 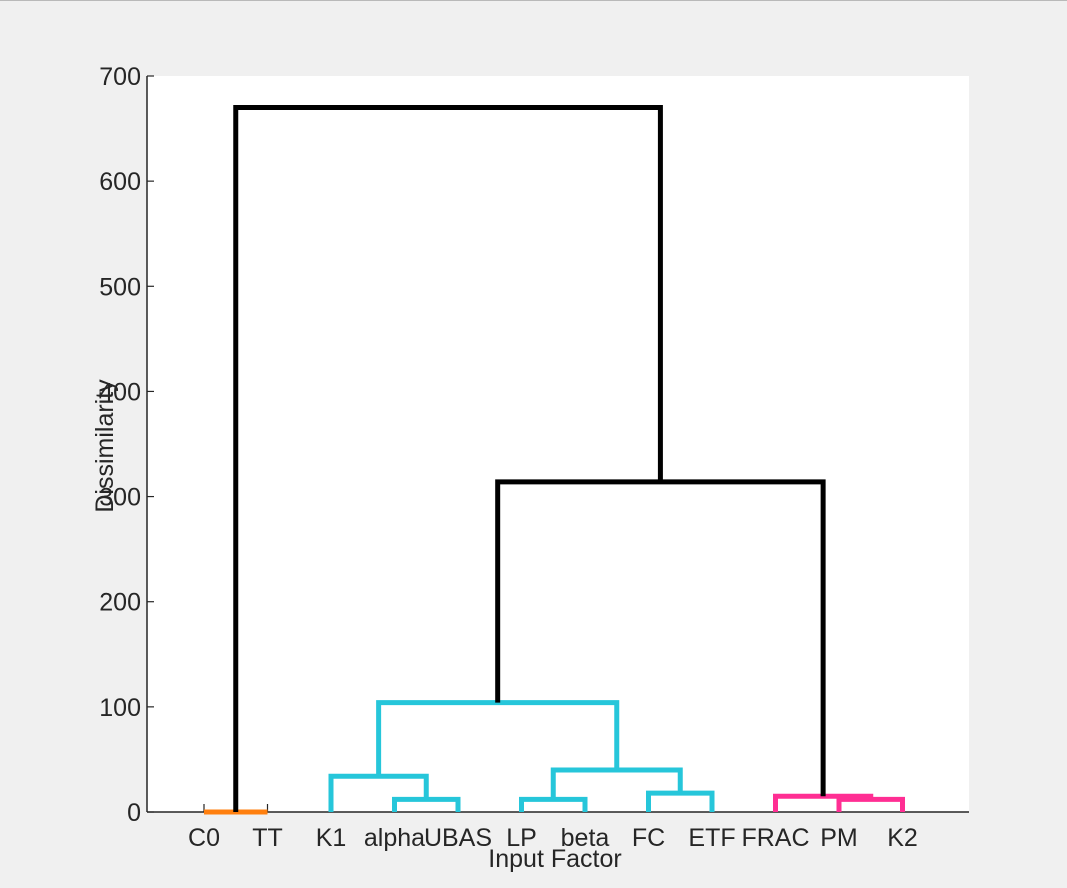 What do you see at coordinates (394, 838) in the screenshot?
I see `leaf-label: alpha` at bounding box center [394, 838].